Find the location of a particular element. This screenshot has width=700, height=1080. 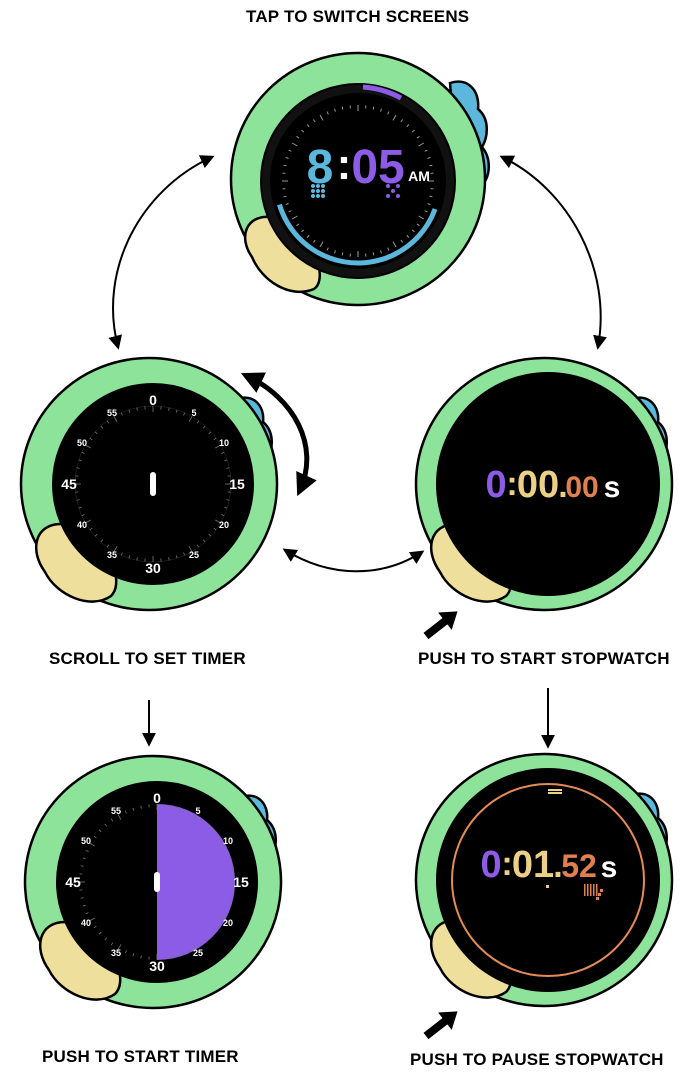

stopwatch-centiseconds: 00 is located at coordinates (581, 487).